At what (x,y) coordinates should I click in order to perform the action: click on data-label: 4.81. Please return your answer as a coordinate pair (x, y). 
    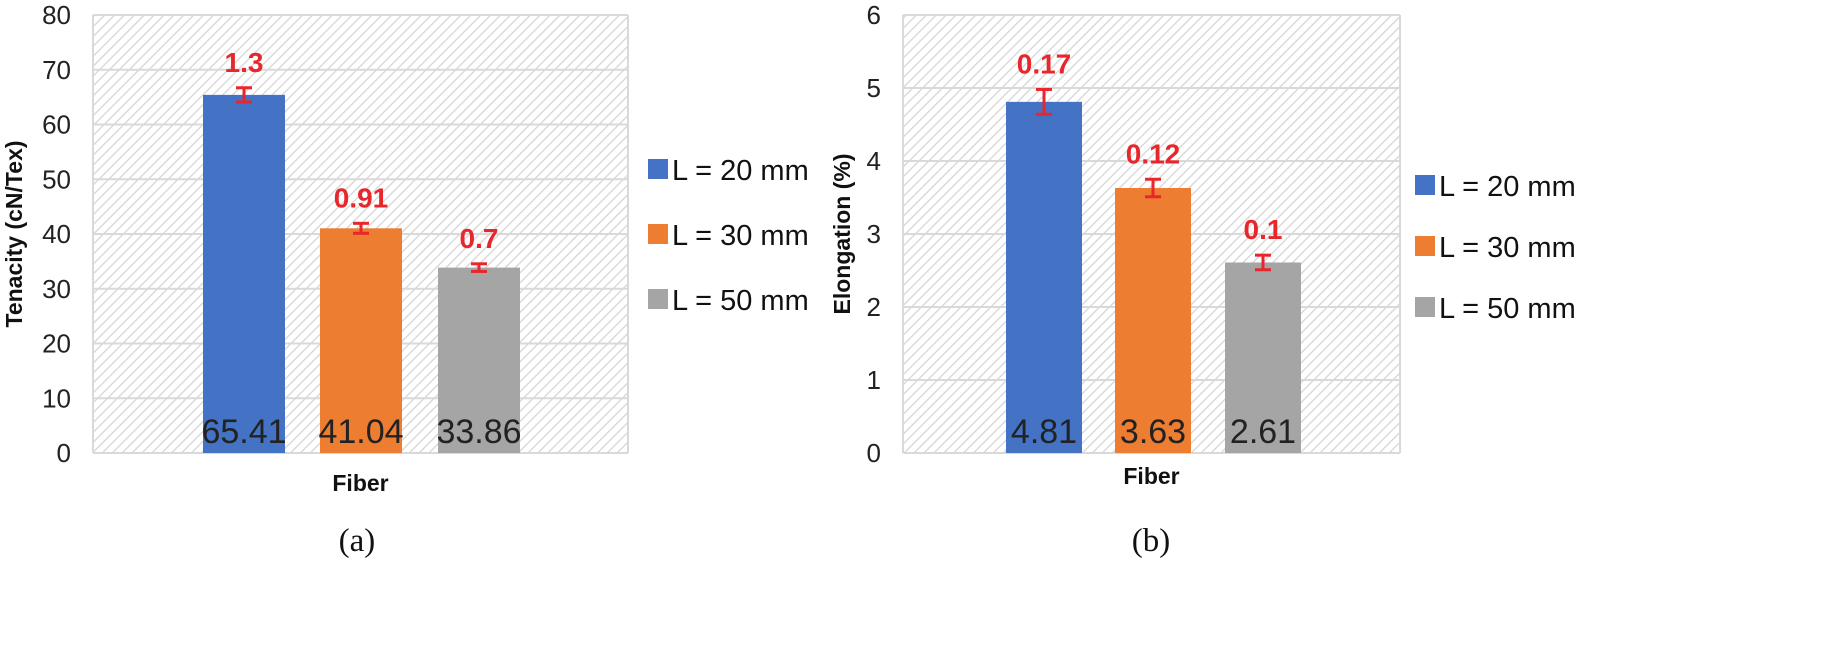
    Looking at the image, I should click on (1044, 432).